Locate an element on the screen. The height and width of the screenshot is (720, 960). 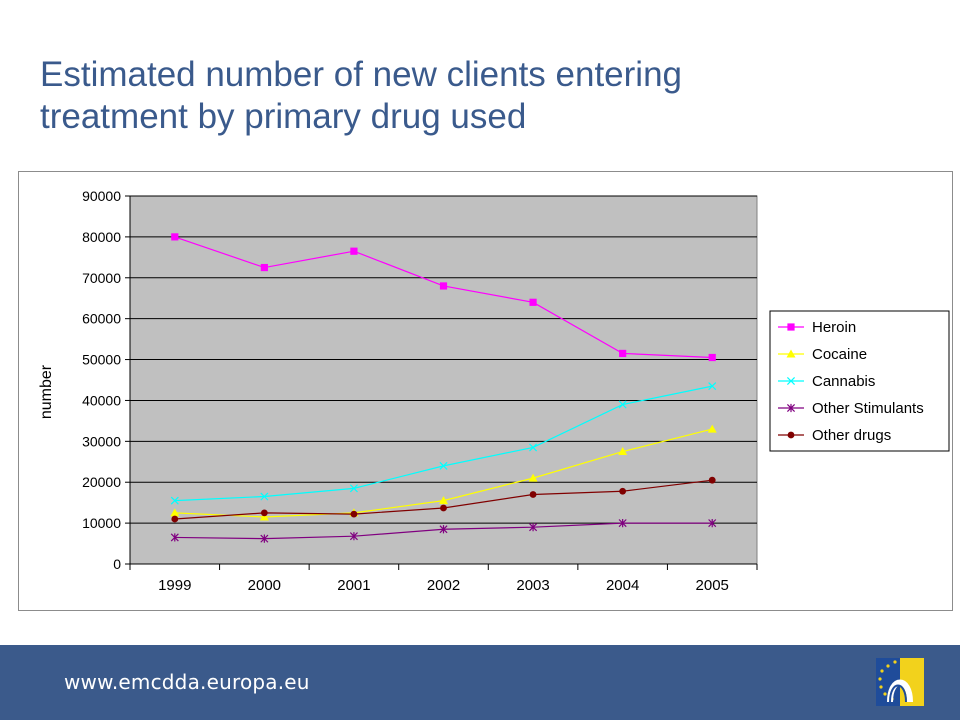
y-axis-label: number is located at coordinates (46, 391).